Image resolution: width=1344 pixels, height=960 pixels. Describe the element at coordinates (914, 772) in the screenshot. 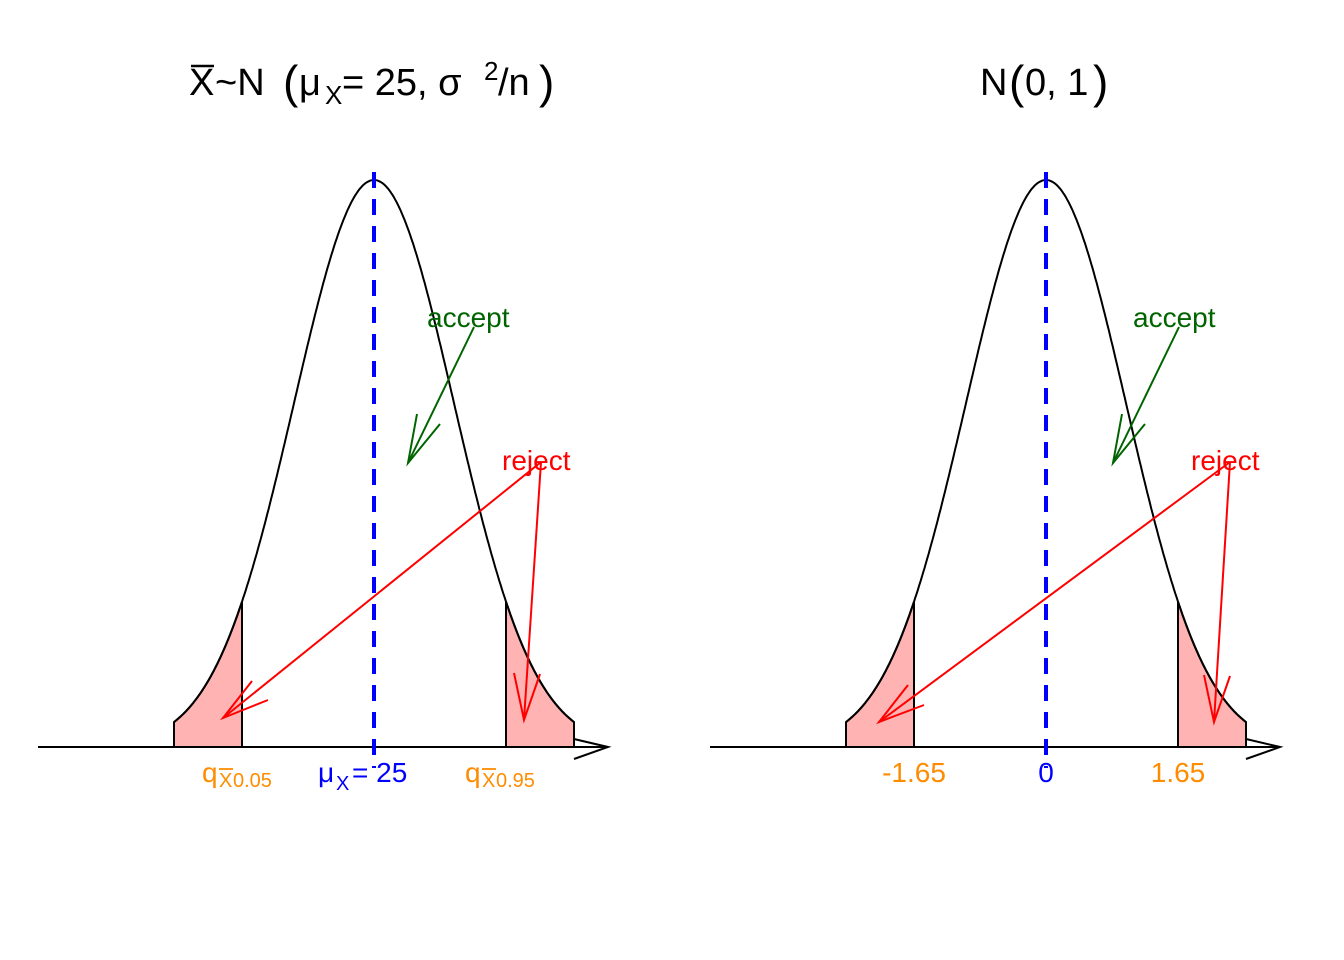

I see `lower-critical-label: -1.65` at that location.